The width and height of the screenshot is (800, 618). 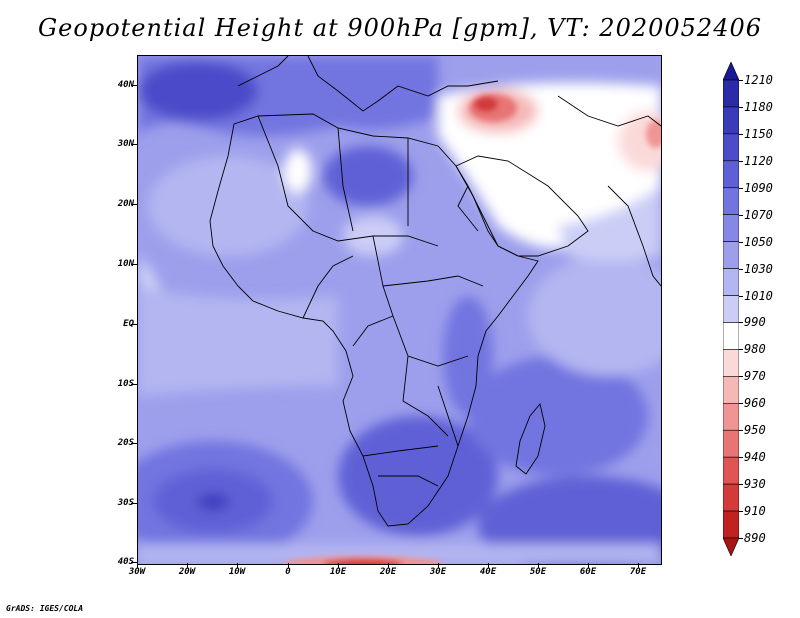 What do you see at coordinates (187, 572) in the screenshot?
I see `x-label-20w: 20W` at bounding box center [187, 572].